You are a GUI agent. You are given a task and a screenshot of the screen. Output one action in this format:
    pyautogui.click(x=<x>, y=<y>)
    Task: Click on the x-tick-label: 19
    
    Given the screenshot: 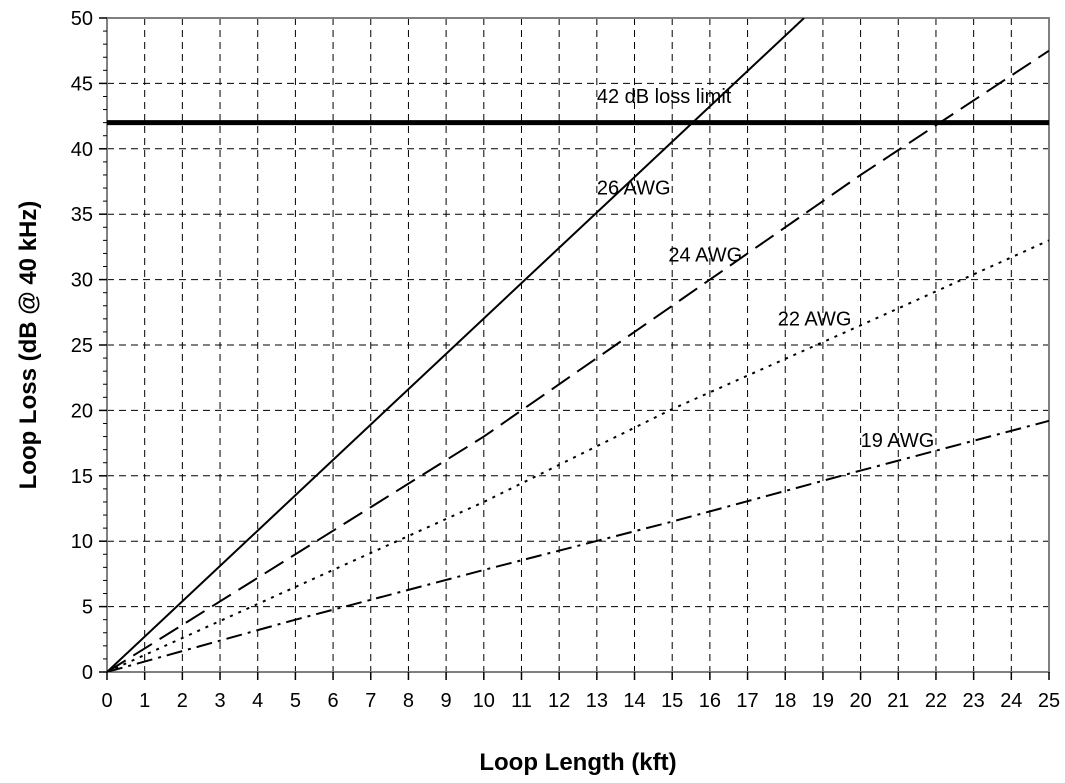 What is the action you would take?
    pyautogui.click(x=823, y=701)
    